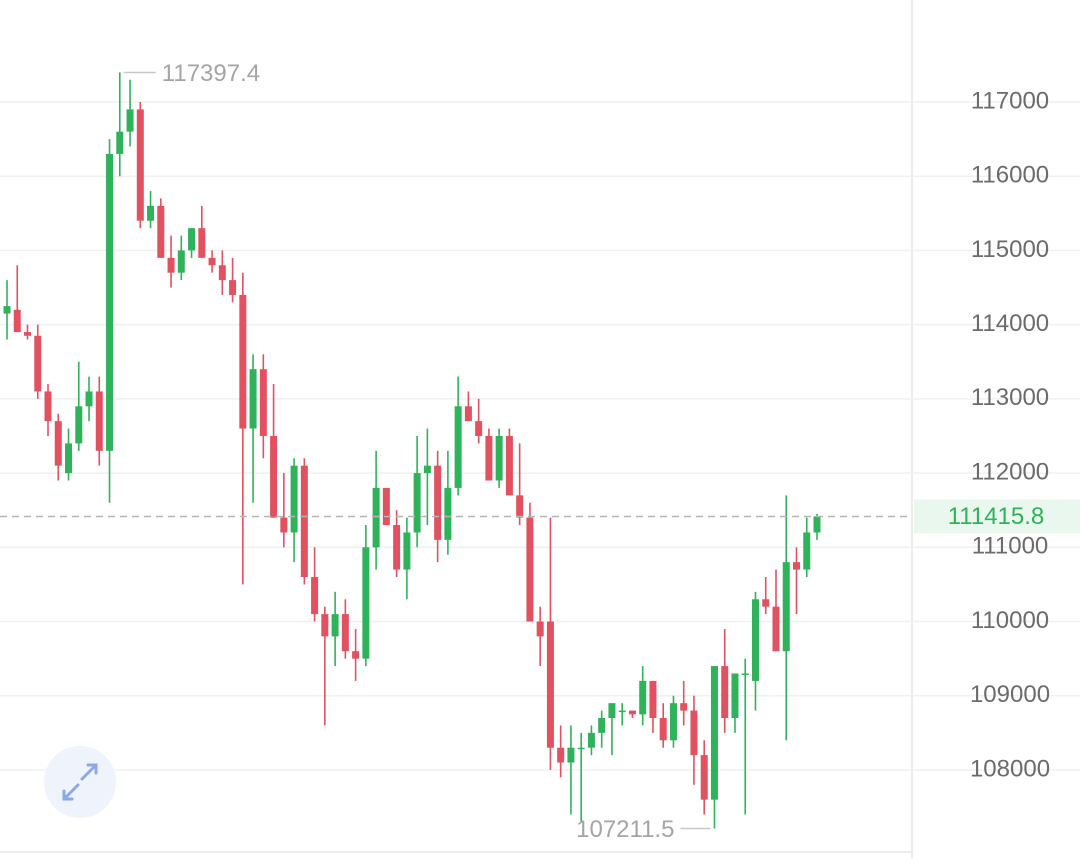  What do you see at coordinates (1010, 397) in the screenshot?
I see `y-tick-label: 113000` at bounding box center [1010, 397].